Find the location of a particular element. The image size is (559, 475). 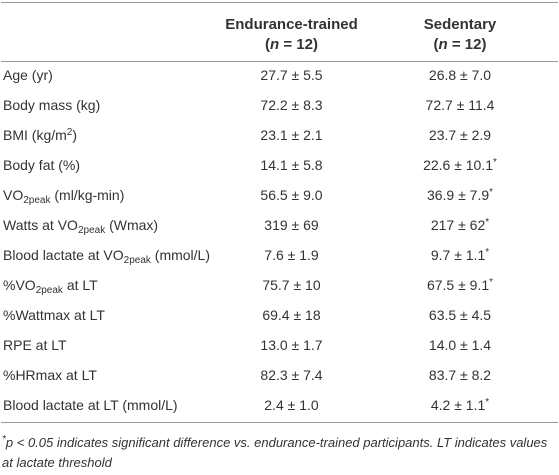

table-cell: 56.5 ± 9.0 is located at coordinates (291, 197).